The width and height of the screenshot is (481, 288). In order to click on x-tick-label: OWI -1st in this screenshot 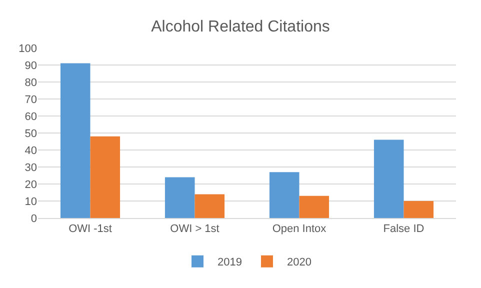, I will do `click(90, 229)`.